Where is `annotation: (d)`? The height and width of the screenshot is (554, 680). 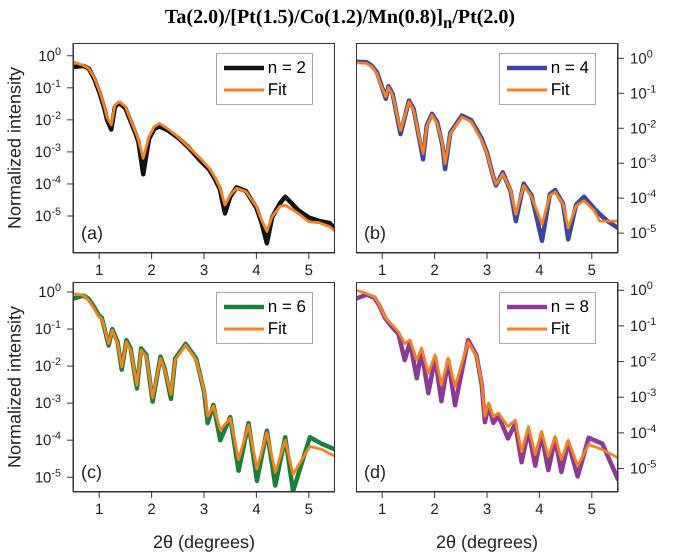 annotation: (d) is located at coordinates (375, 472).